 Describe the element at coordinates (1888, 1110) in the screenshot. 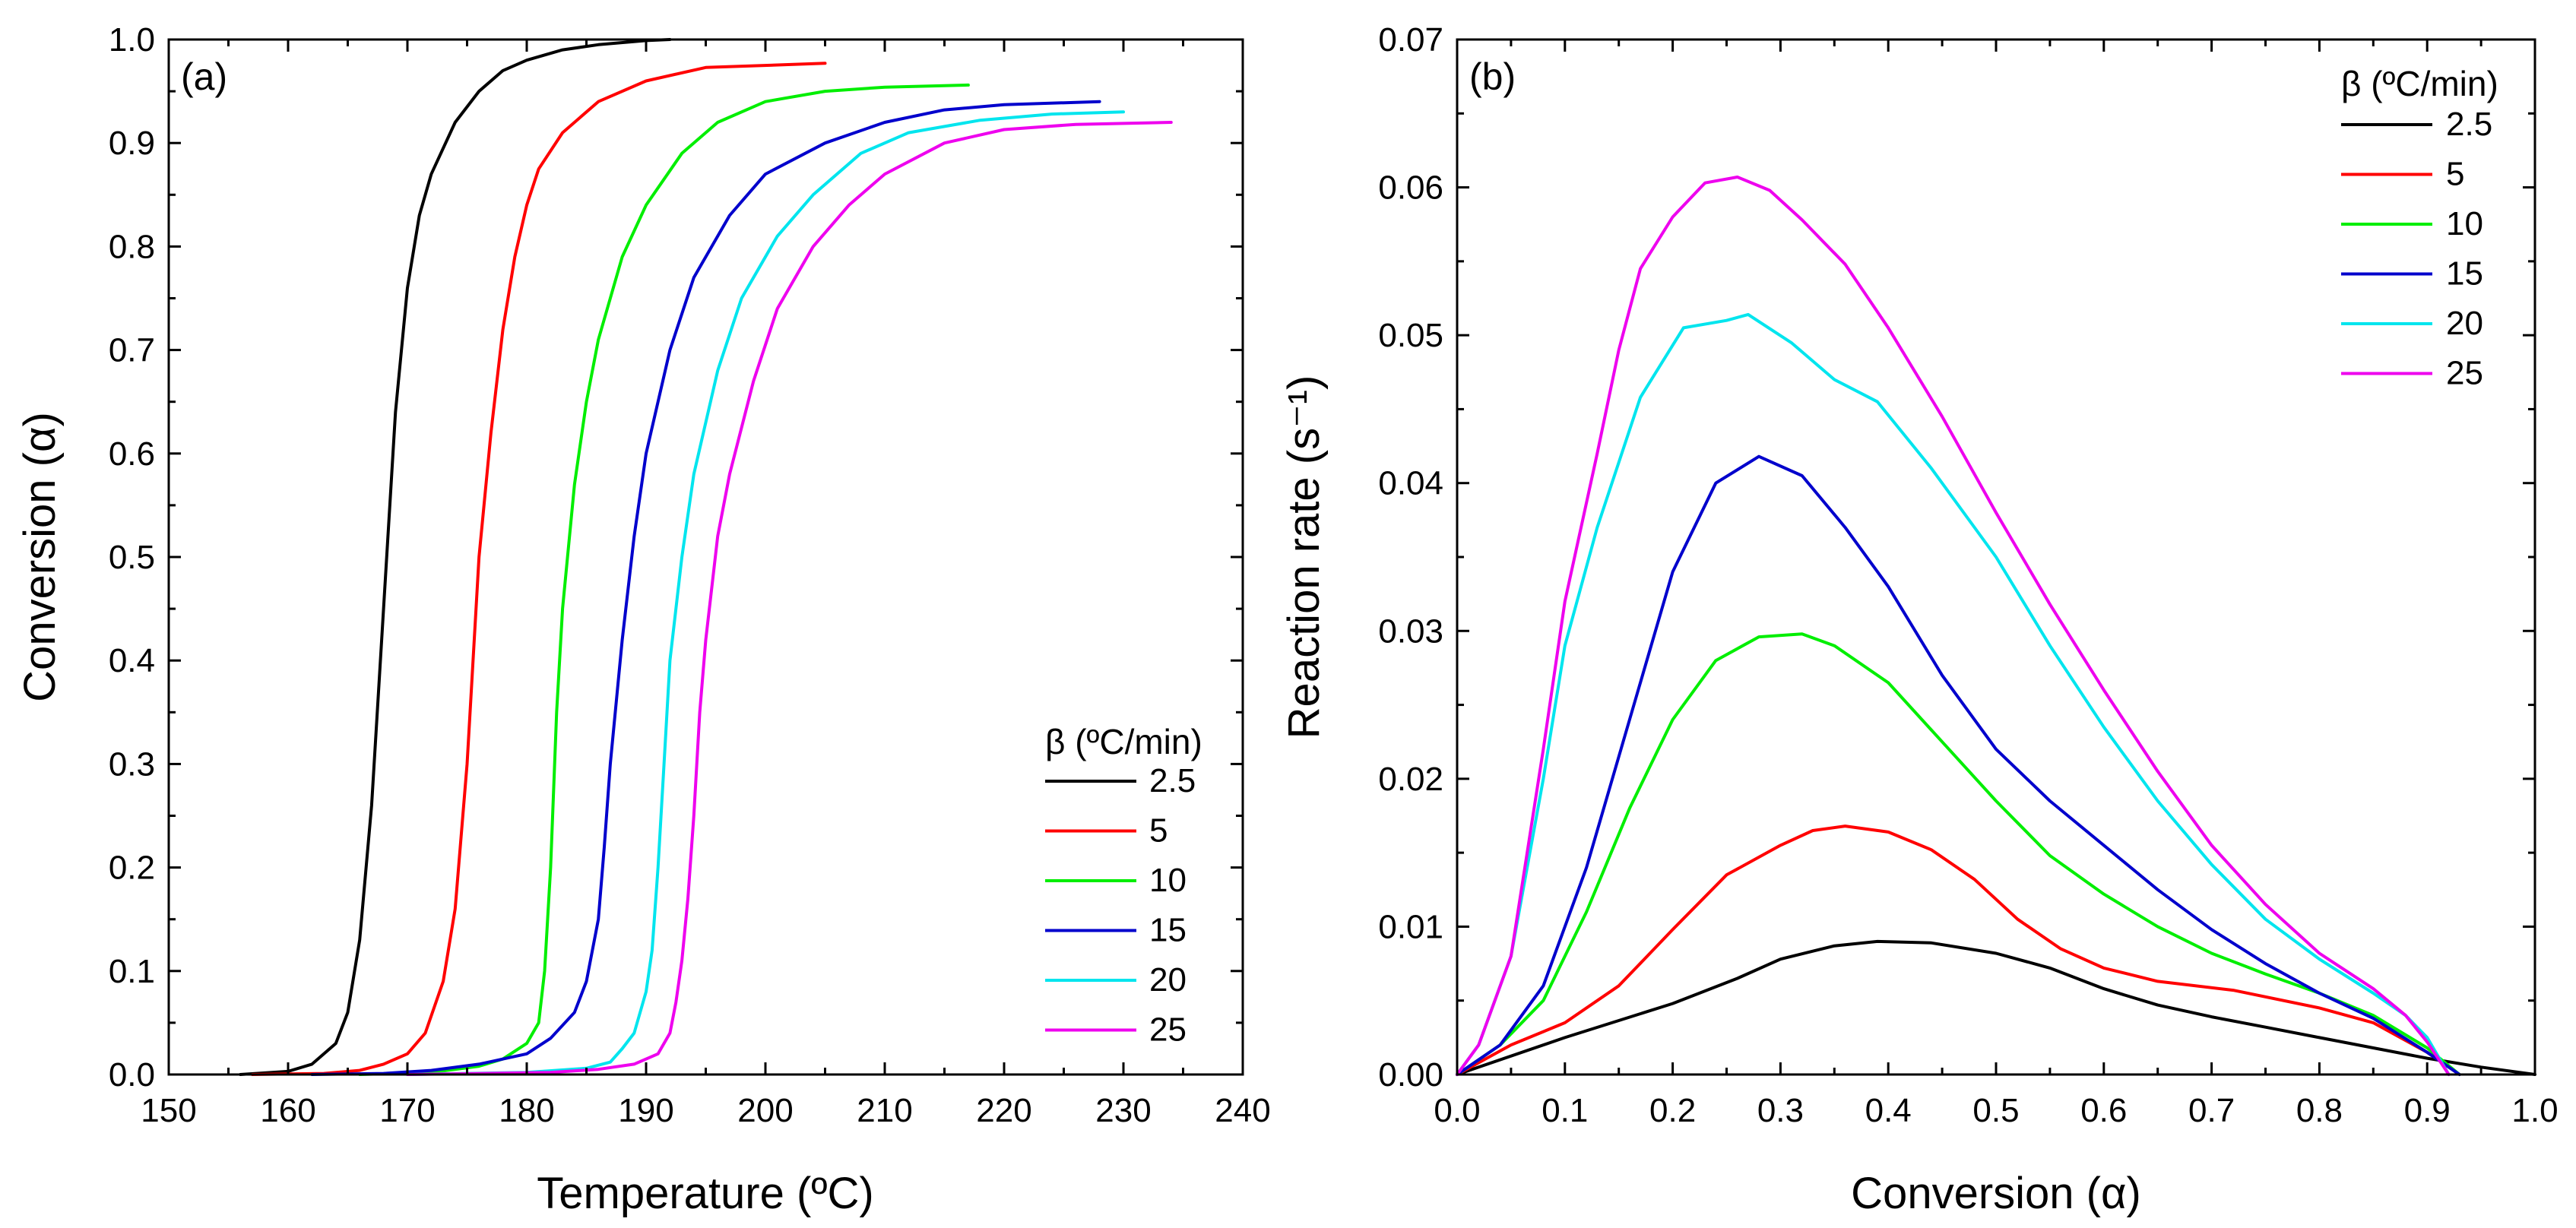

I see `x-tick-label: 0.4` at that location.